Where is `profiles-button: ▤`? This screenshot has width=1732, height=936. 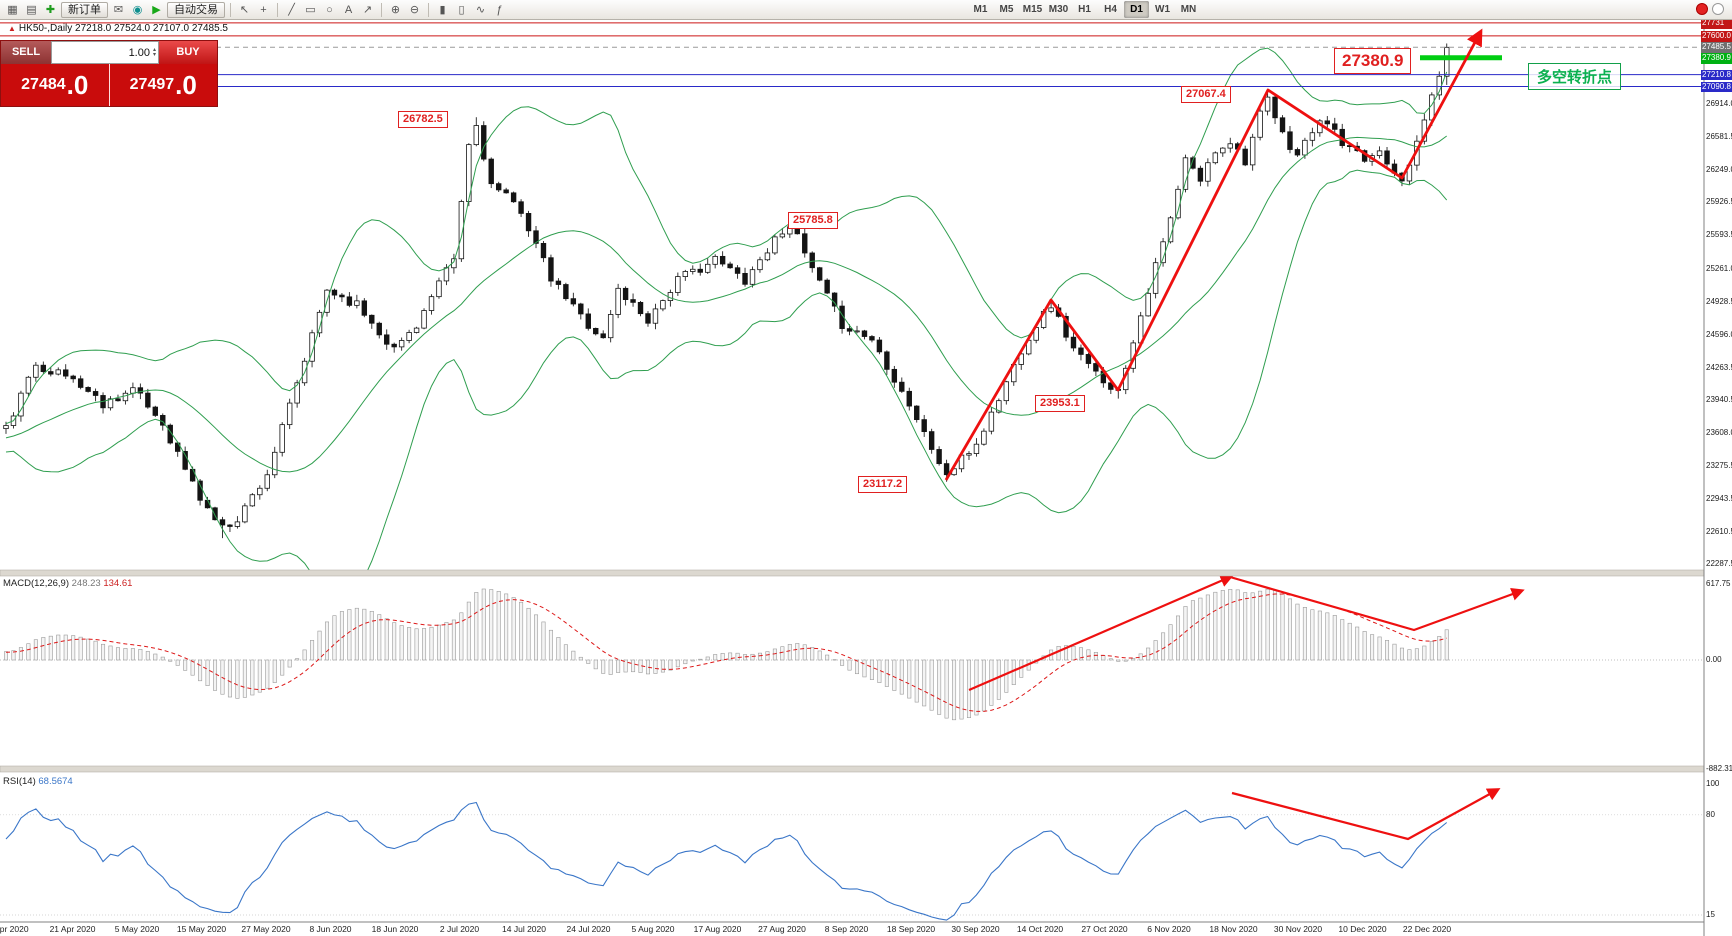 profiles-button: ▤ is located at coordinates (31, 10).